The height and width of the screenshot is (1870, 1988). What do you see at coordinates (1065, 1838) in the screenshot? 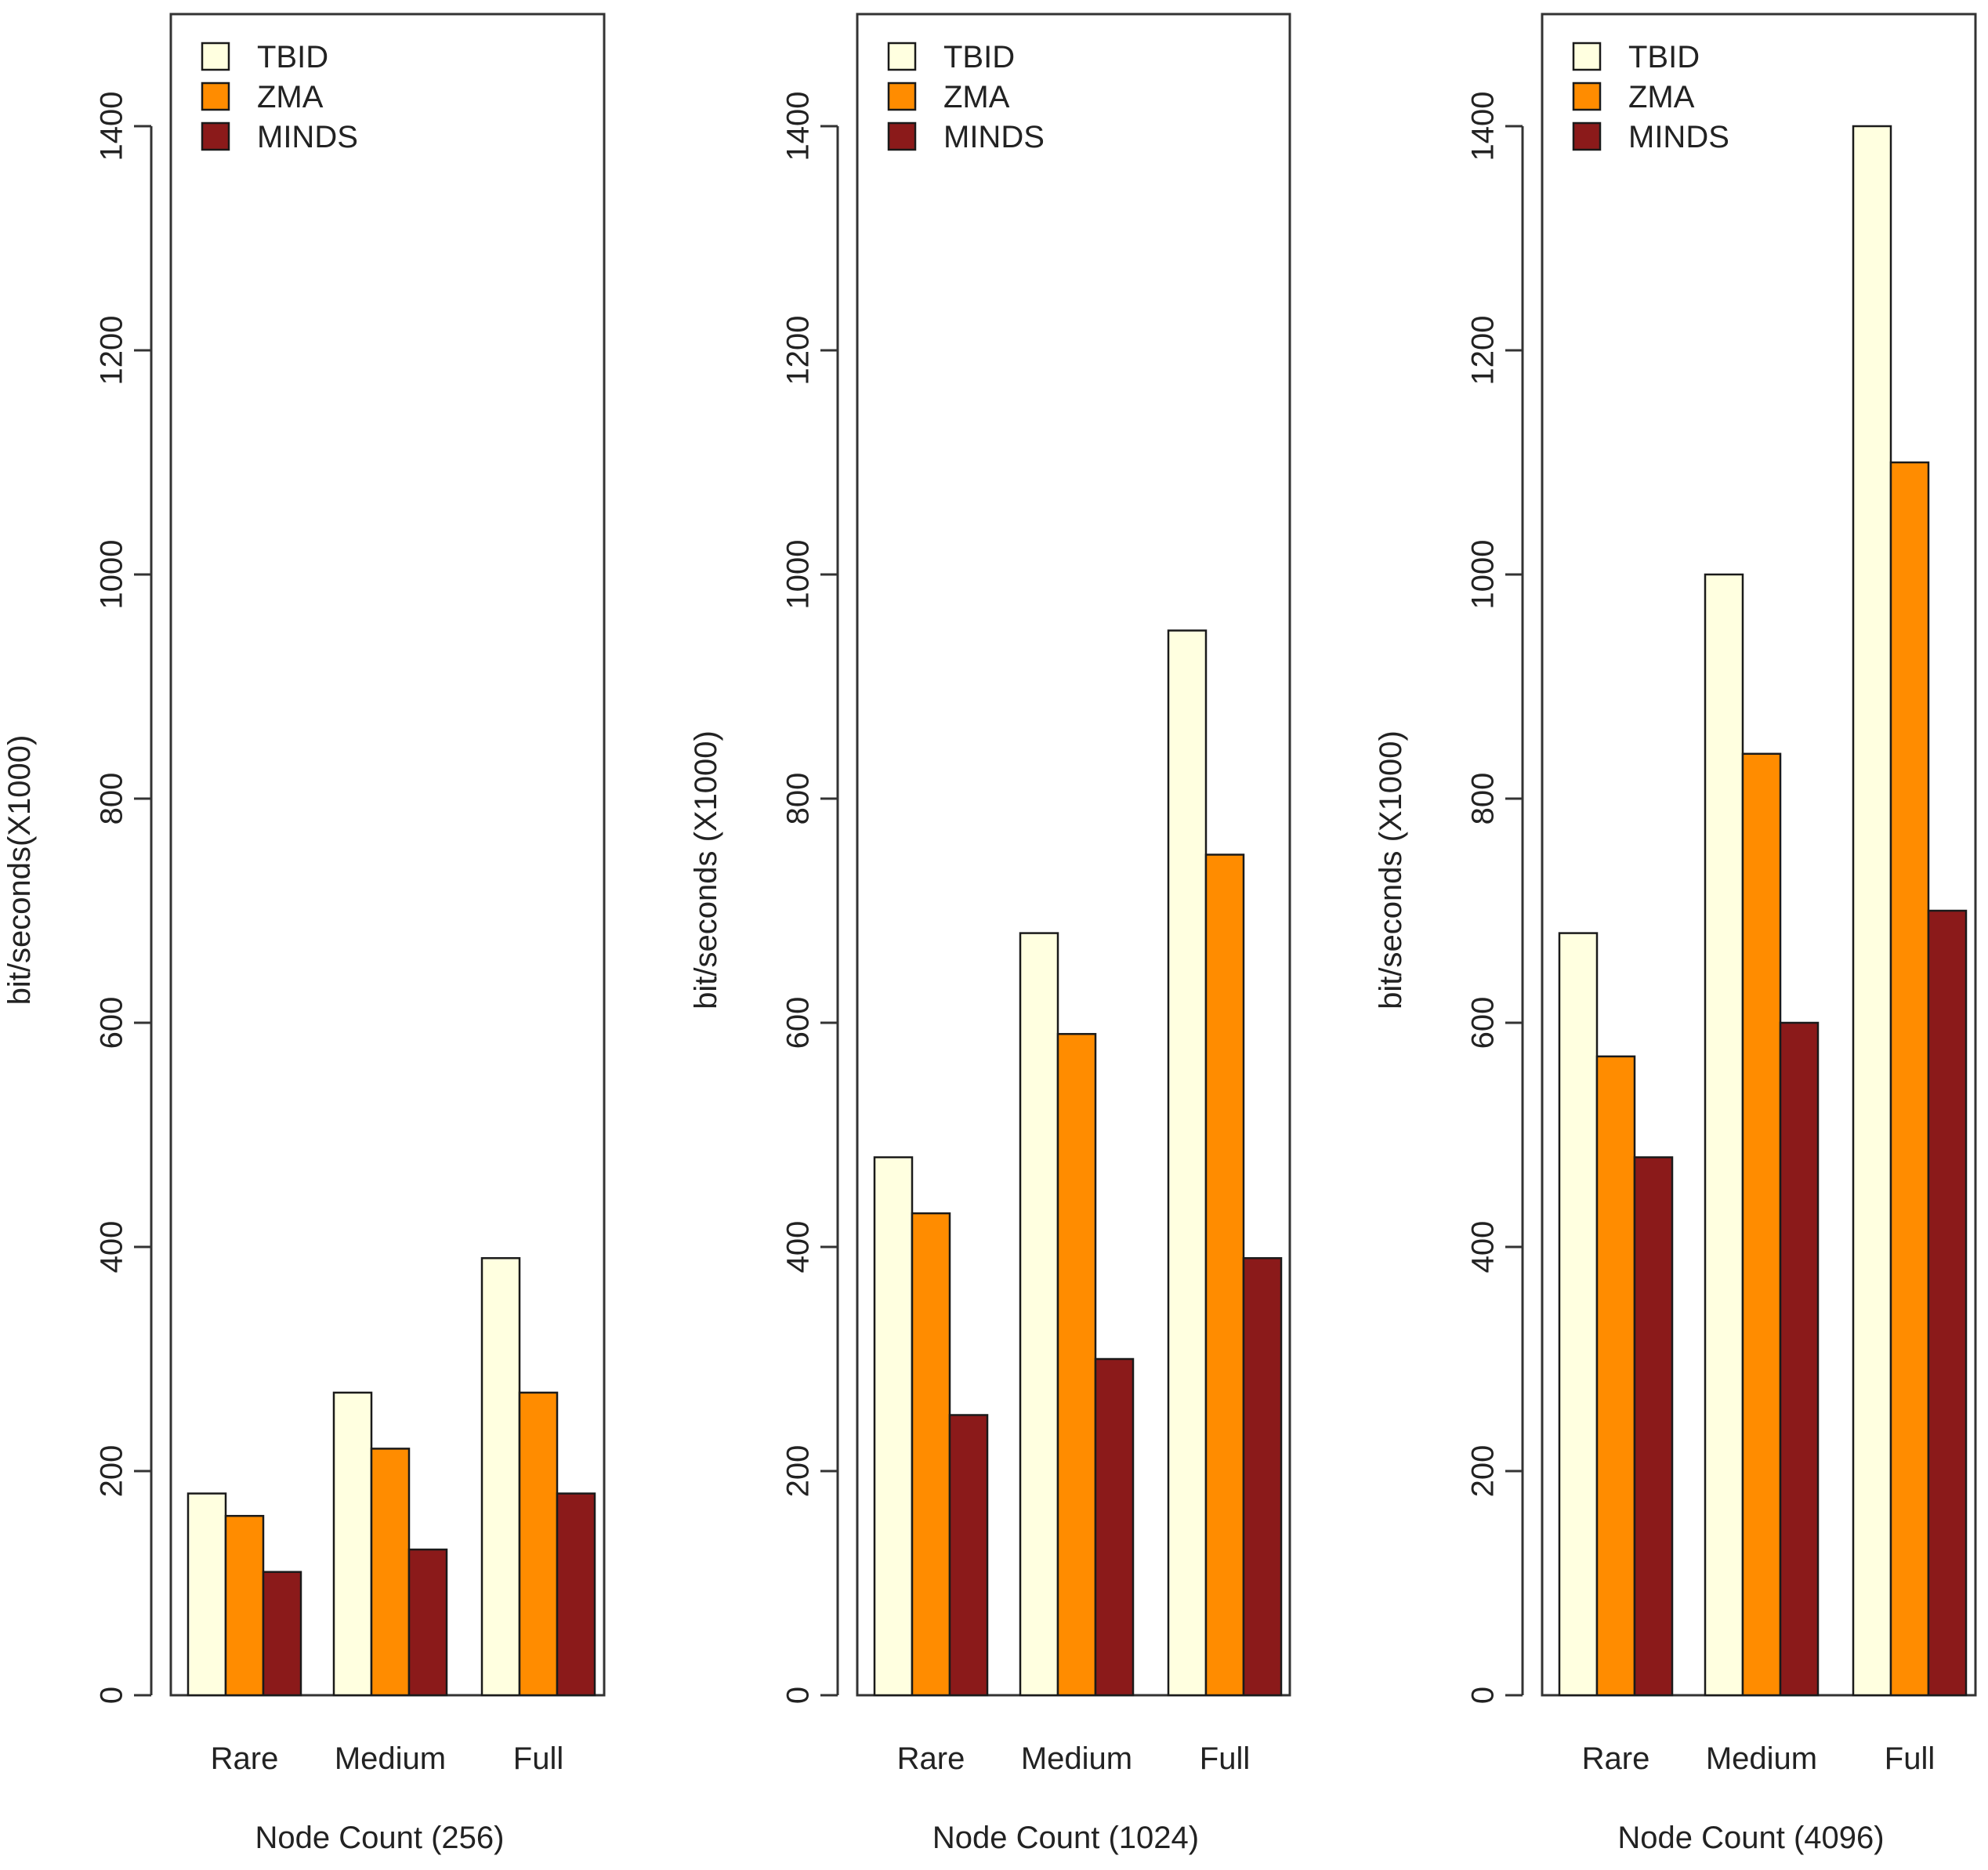
I see `x-axis-title: Node Count (1024)` at bounding box center [1065, 1838].